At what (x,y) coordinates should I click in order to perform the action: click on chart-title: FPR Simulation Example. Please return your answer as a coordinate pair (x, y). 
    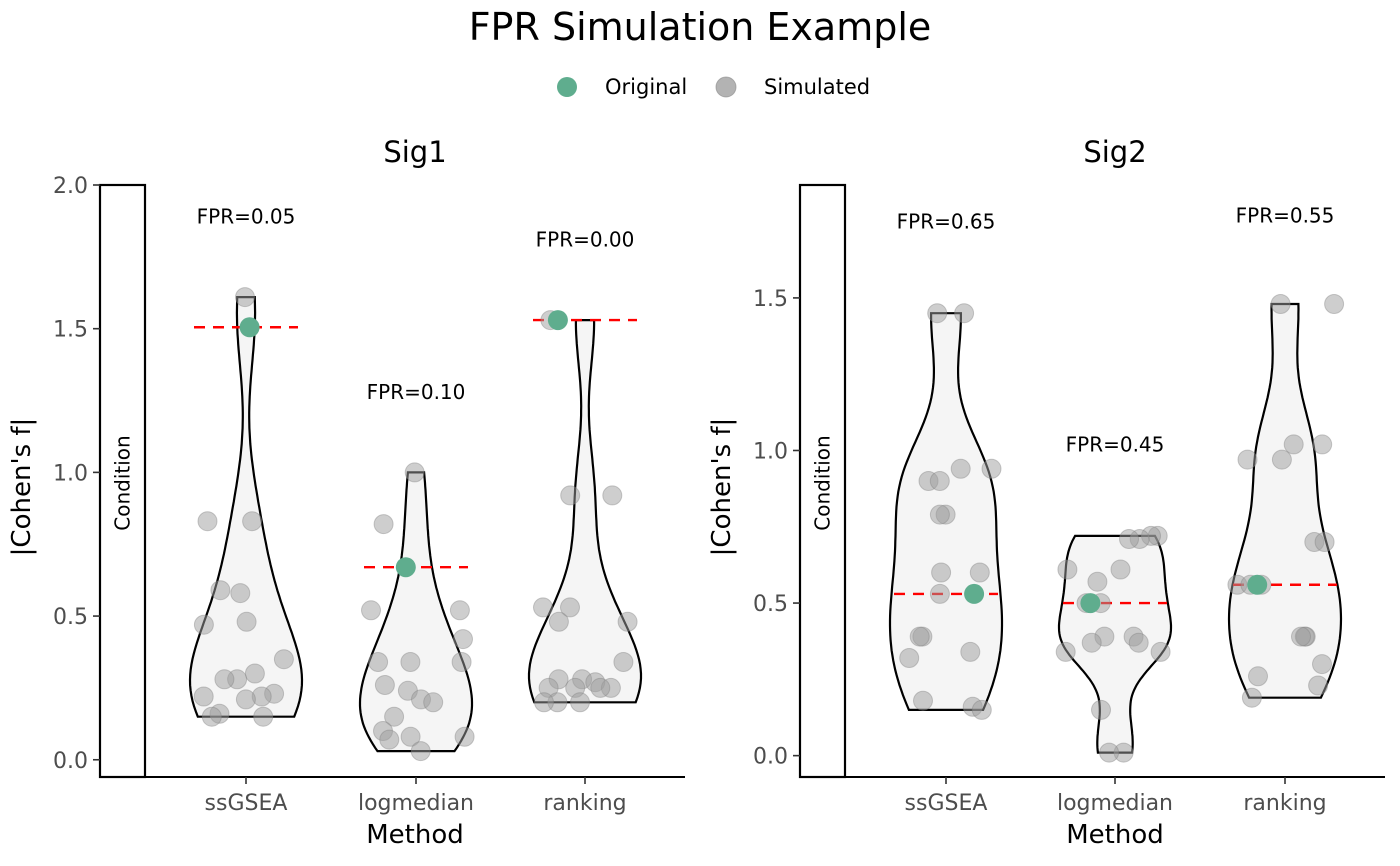
    Looking at the image, I should click on (700, 27).